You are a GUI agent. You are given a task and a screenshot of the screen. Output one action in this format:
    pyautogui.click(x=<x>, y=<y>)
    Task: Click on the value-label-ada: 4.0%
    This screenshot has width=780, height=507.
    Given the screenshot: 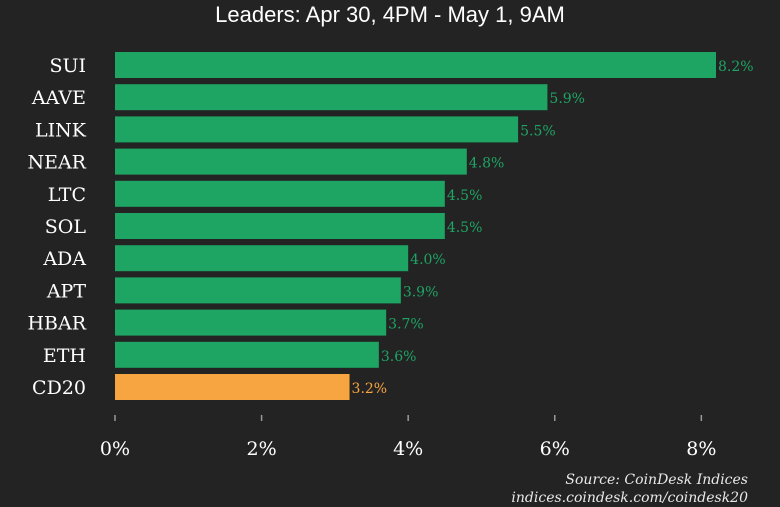 What is the action you would take?
    pyautogui.click(x=428, y=260)
    